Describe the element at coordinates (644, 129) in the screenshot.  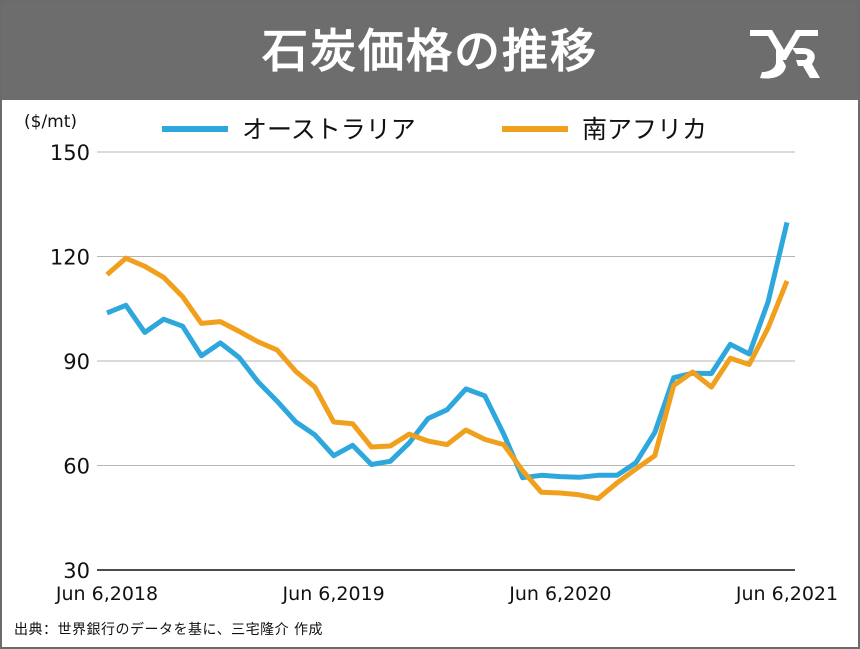
I see `legend-label-1: 南アフリカ` at that location.